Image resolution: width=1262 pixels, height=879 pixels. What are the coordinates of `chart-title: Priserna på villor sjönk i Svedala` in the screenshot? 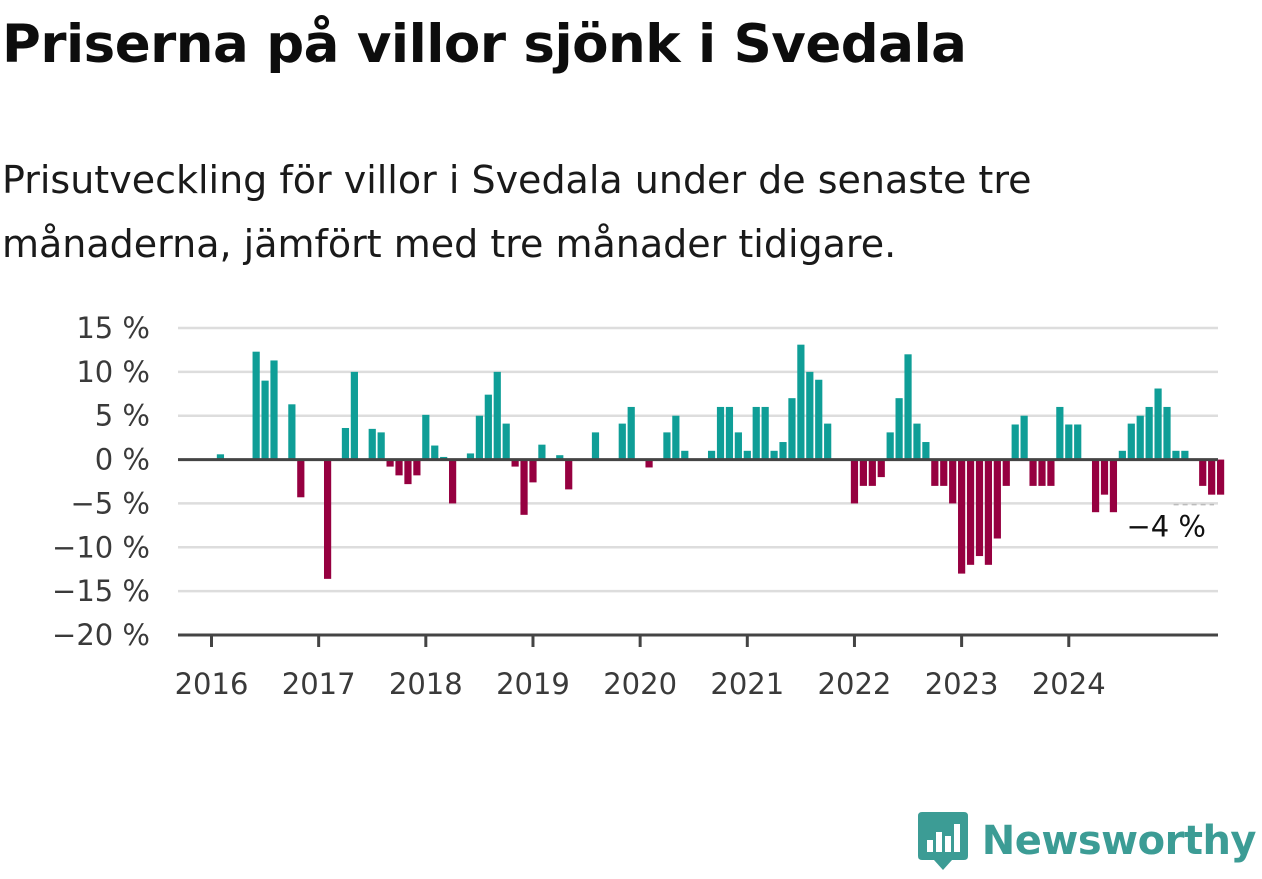 It's located at (484, 44).